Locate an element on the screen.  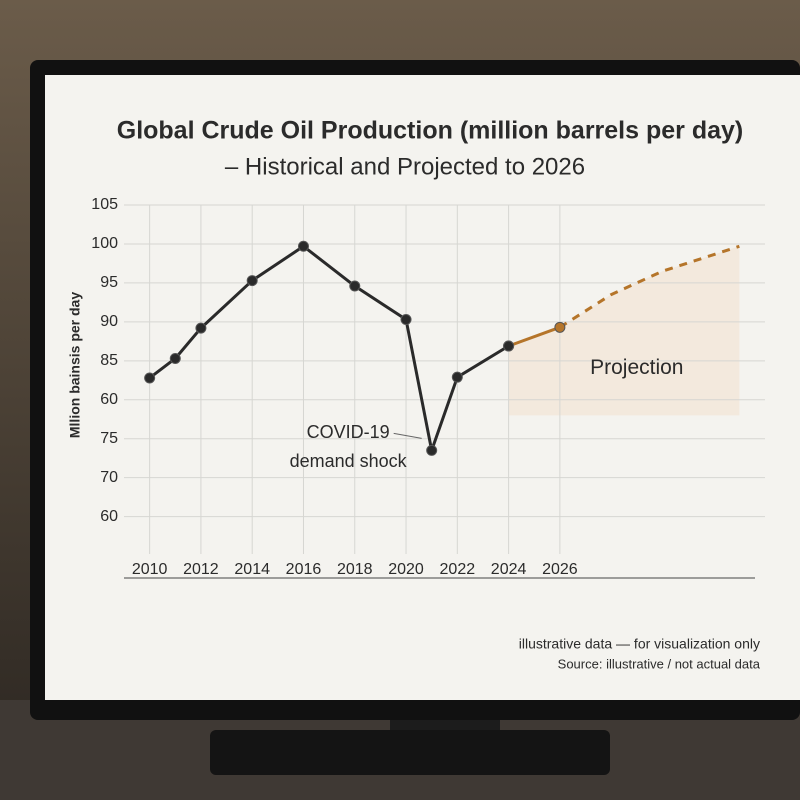
annotation: Projection is located at coordinates (636, 367).